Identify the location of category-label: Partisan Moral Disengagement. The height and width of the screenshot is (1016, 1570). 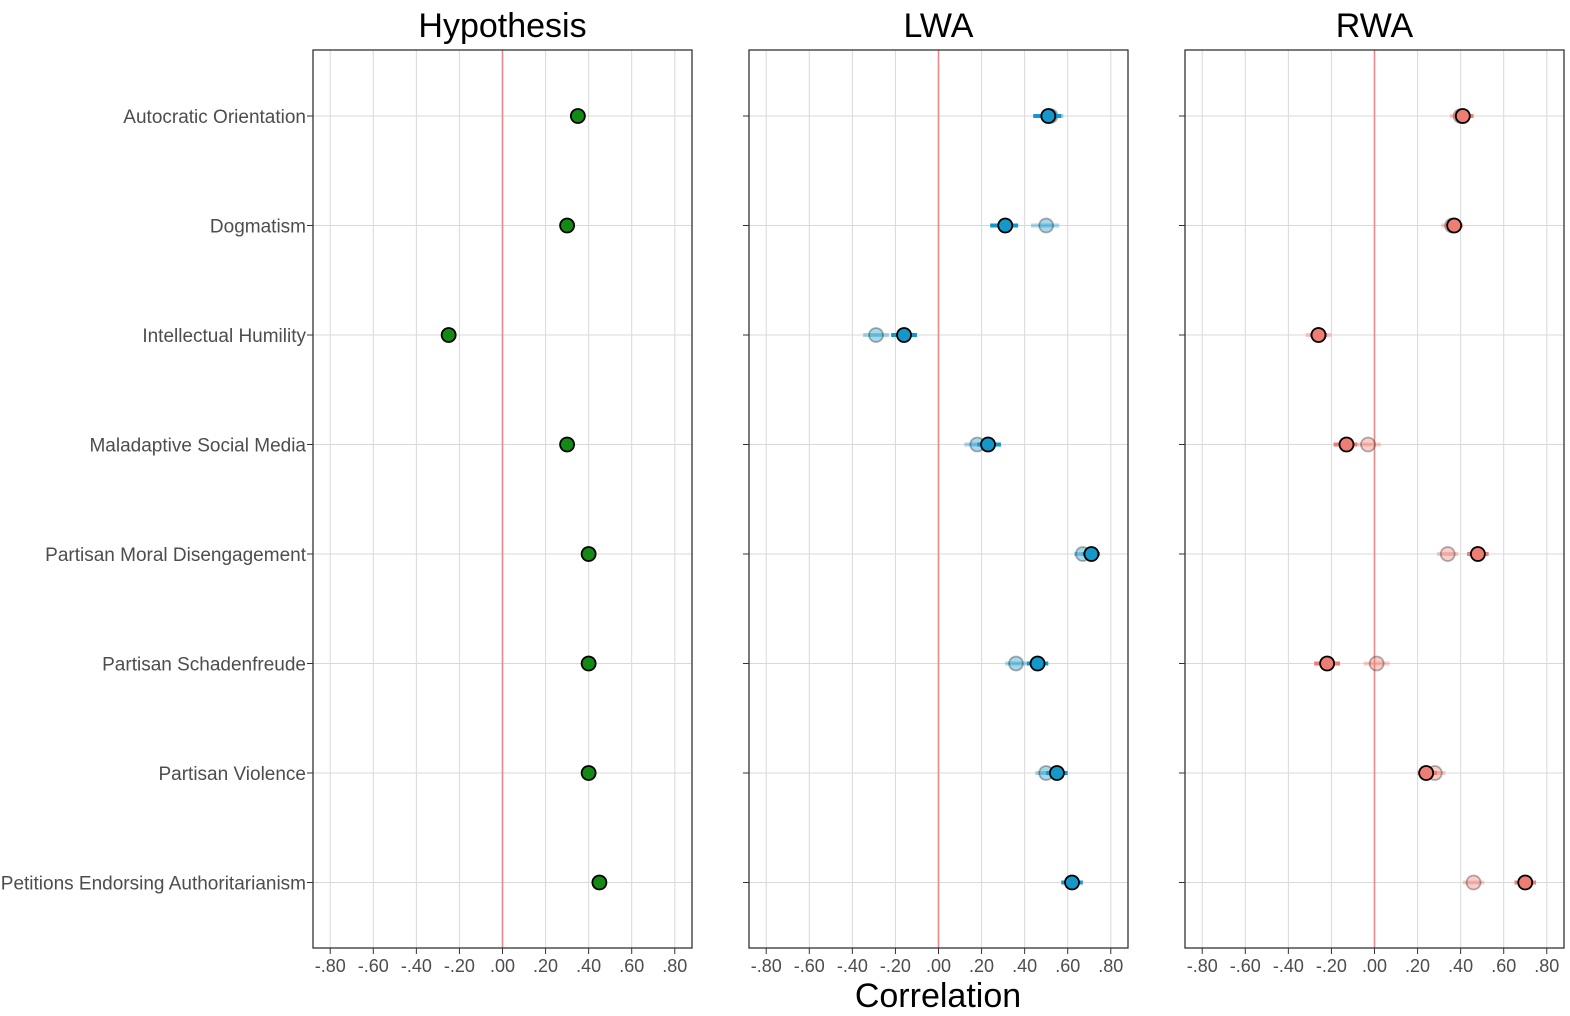
(176, 555).